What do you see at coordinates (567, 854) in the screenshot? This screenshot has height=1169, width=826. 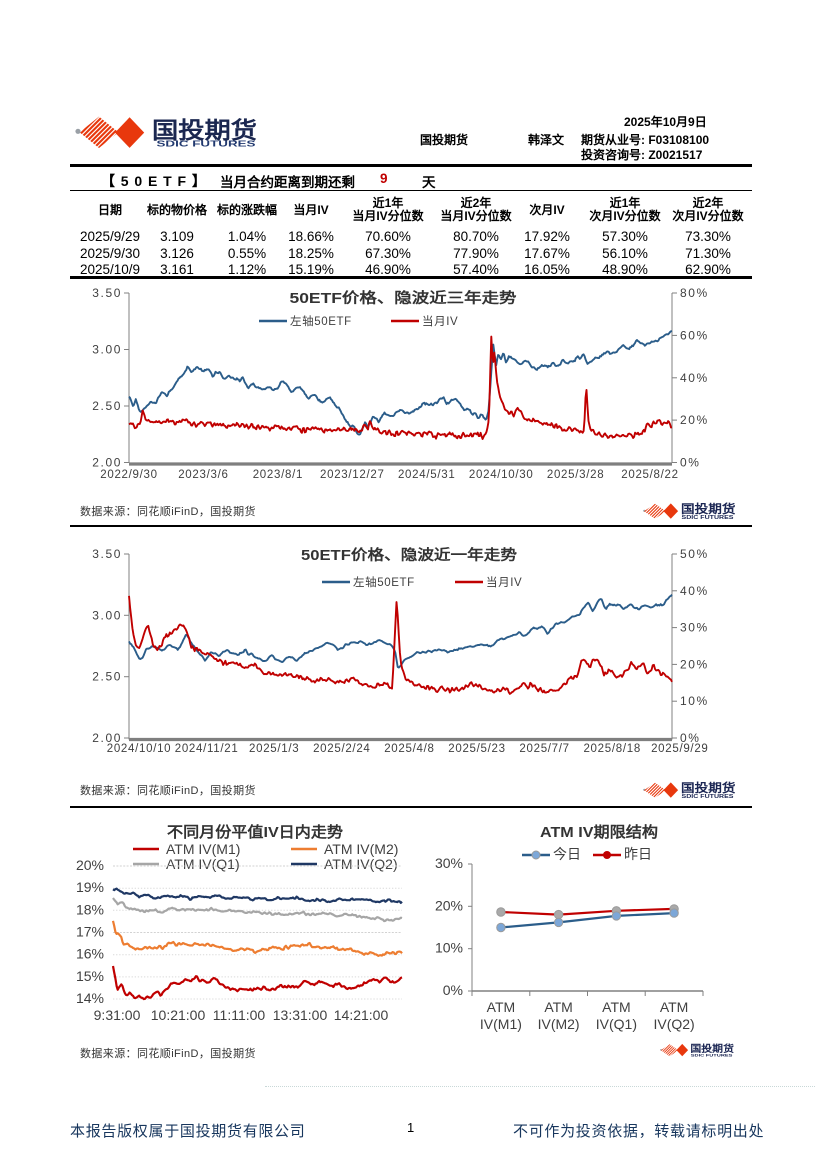 I see `svg-text: 今日` at bounding box center [567, 854].